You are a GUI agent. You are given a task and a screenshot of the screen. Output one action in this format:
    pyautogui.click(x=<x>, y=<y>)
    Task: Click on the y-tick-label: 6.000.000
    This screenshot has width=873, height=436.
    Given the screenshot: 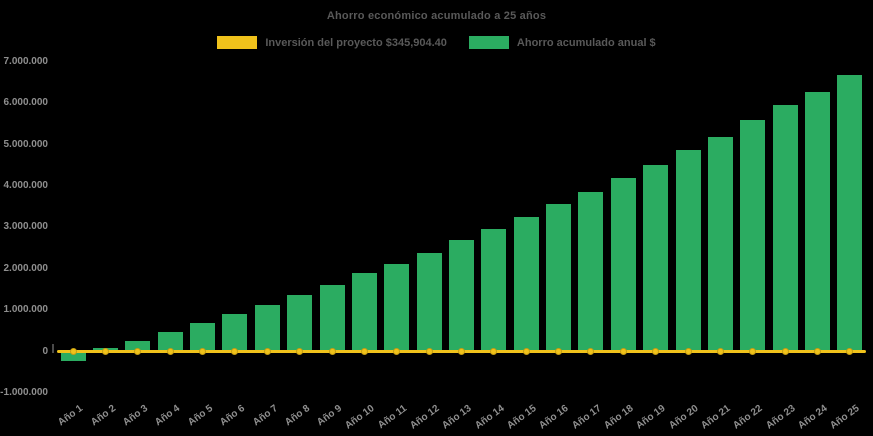 What is the action you would take?
    pyautogui.click(x=26, y=103)
    